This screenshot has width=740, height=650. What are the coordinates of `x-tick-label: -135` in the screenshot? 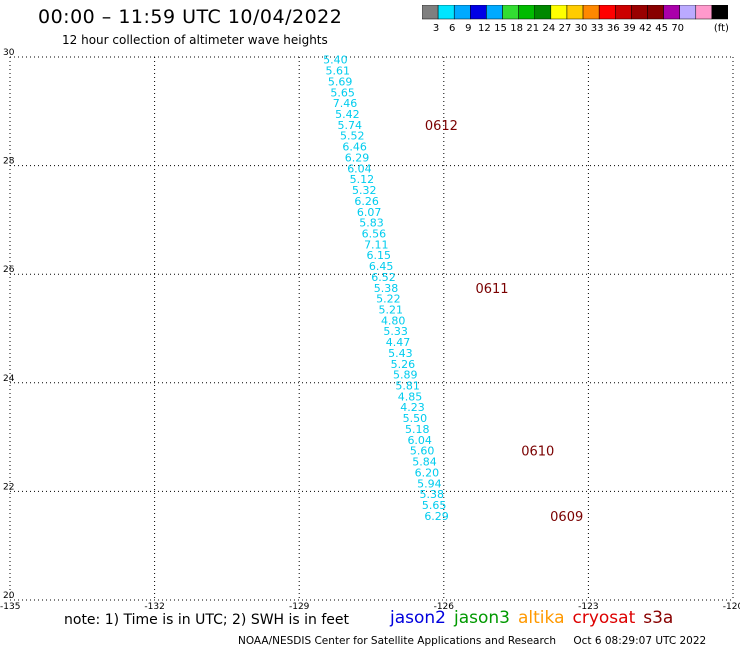 It's located at (10, 607).